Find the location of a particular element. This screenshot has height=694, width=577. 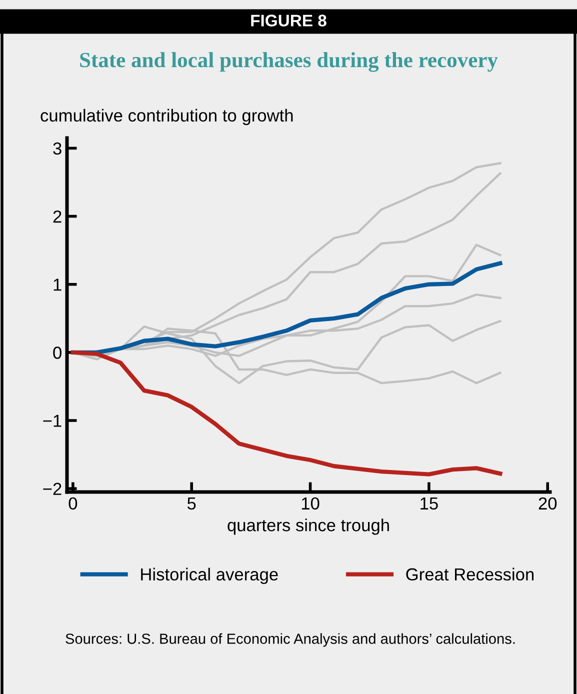

x-tick-label: 20 is located at coordinates (547, 503).